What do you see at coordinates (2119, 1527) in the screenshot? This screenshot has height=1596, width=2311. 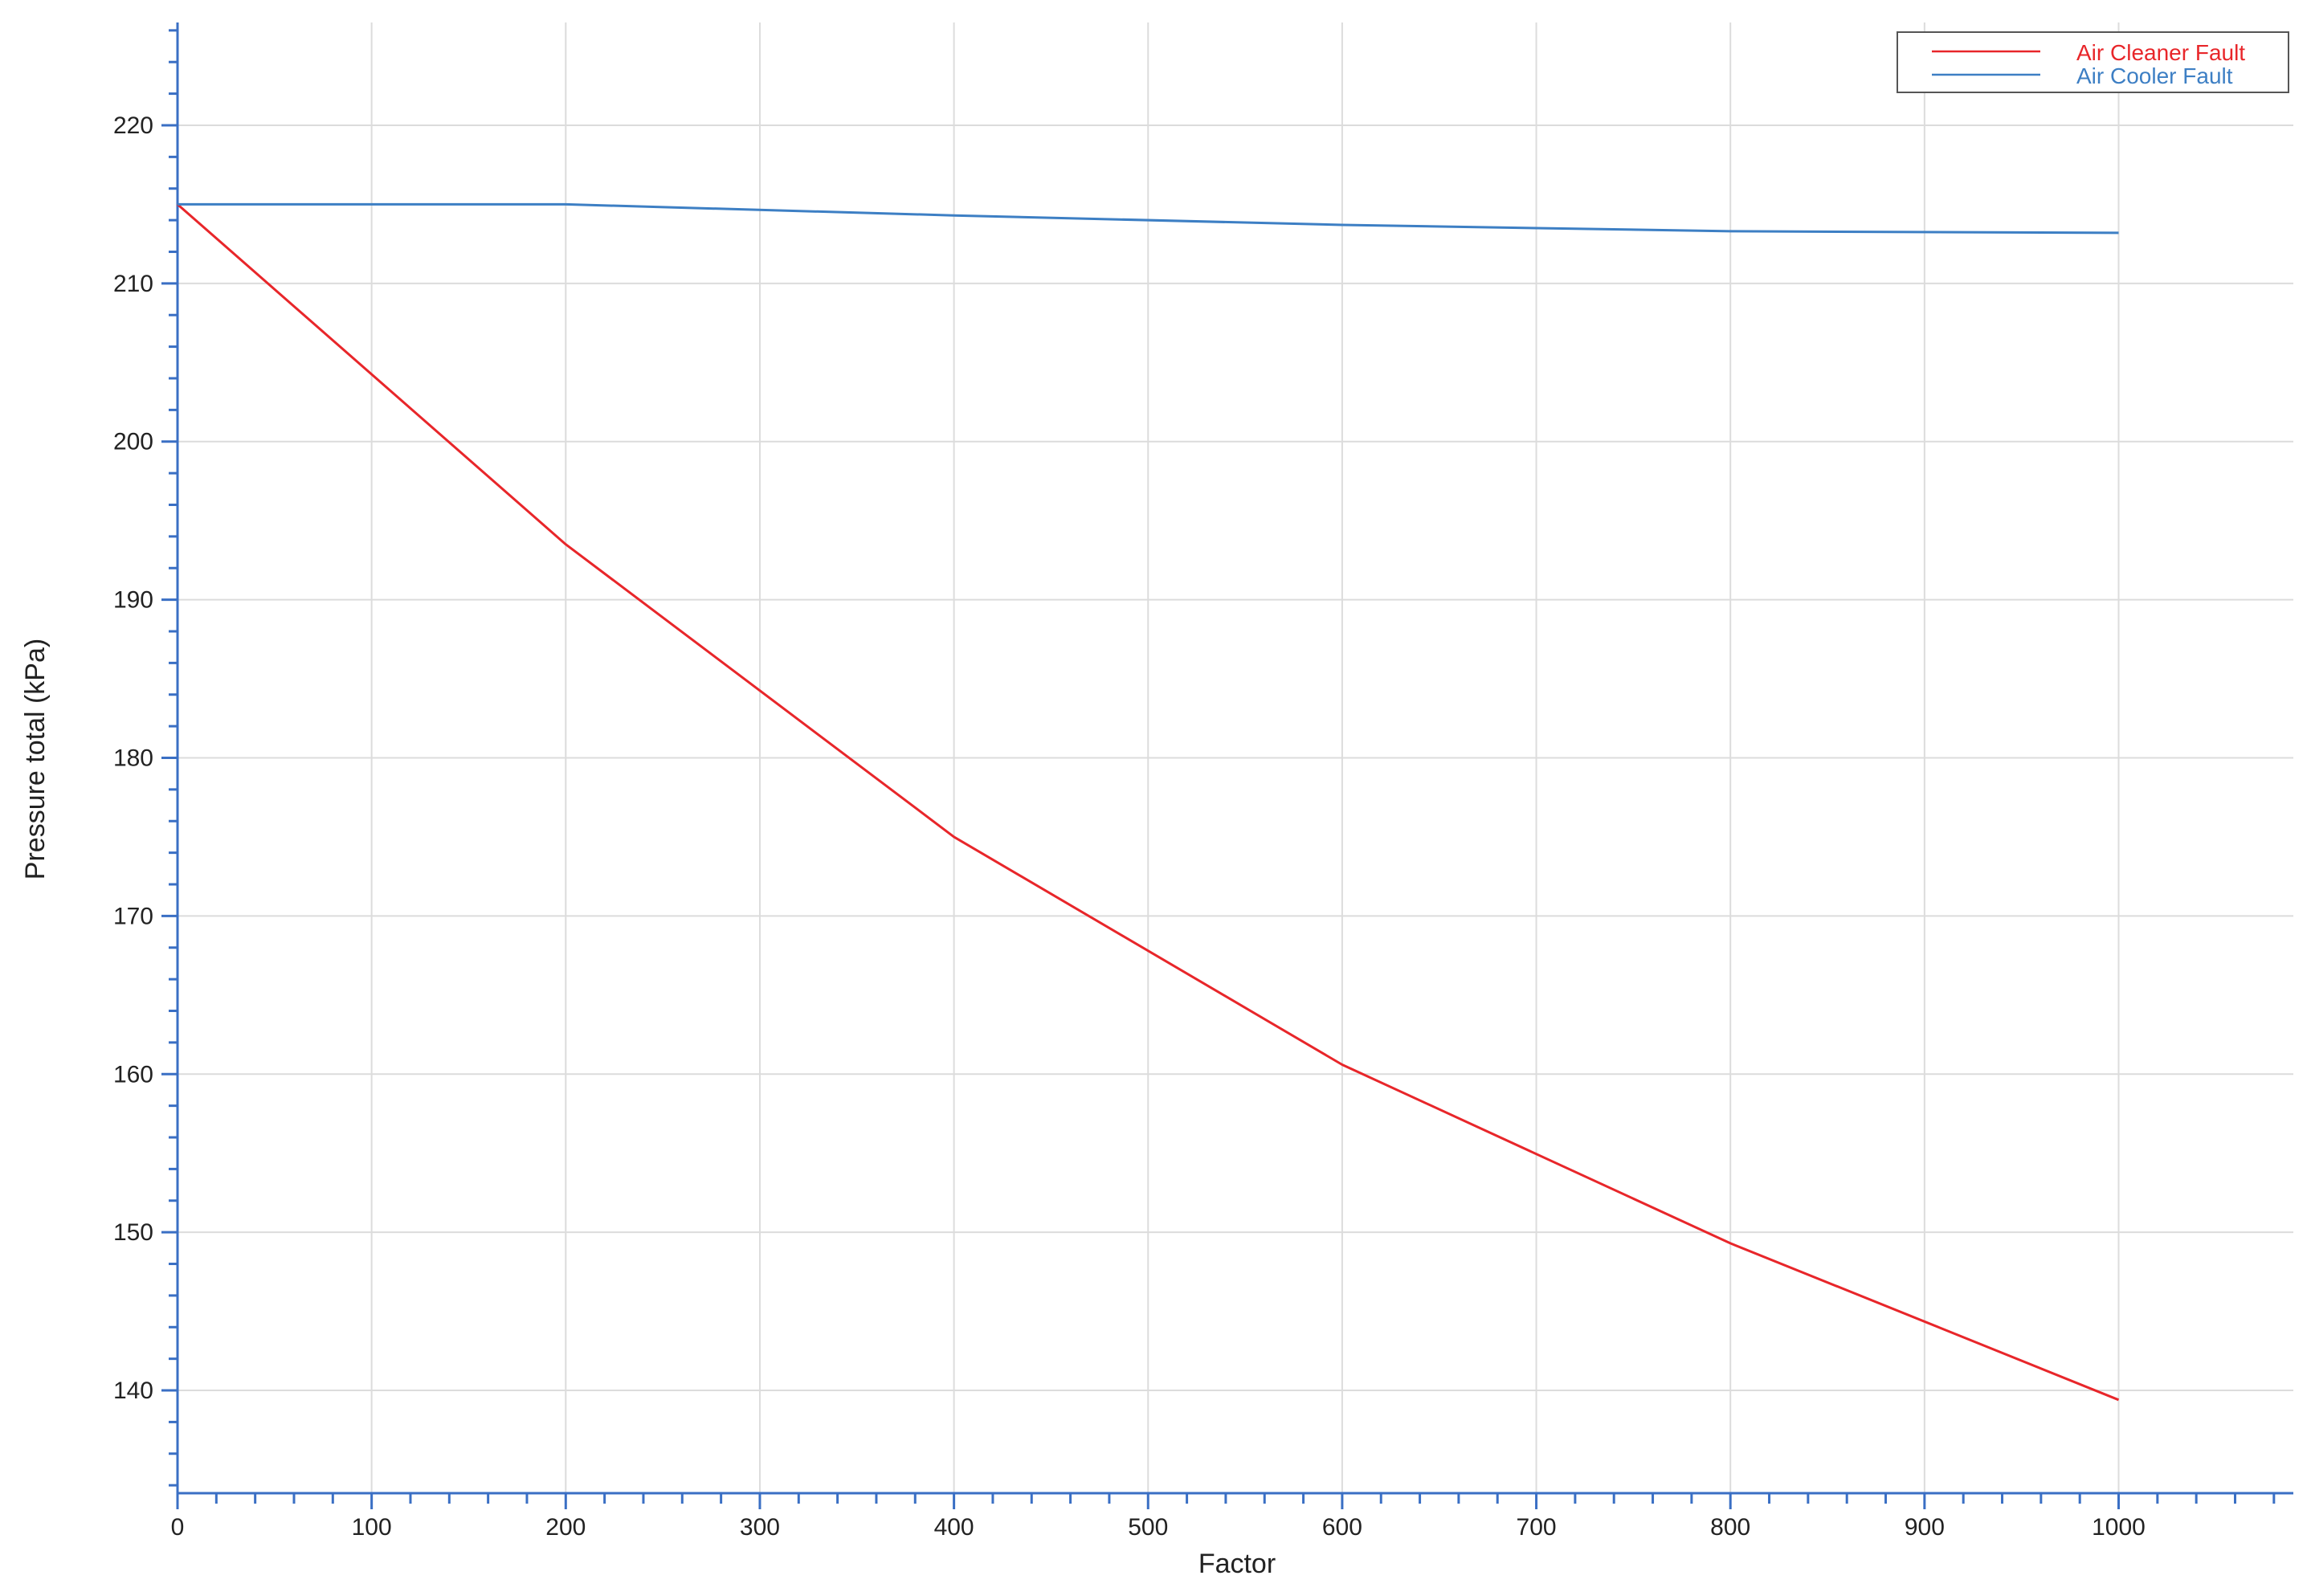 I see `x-tick-label: 1000` at bounding box center [2119, 1527].